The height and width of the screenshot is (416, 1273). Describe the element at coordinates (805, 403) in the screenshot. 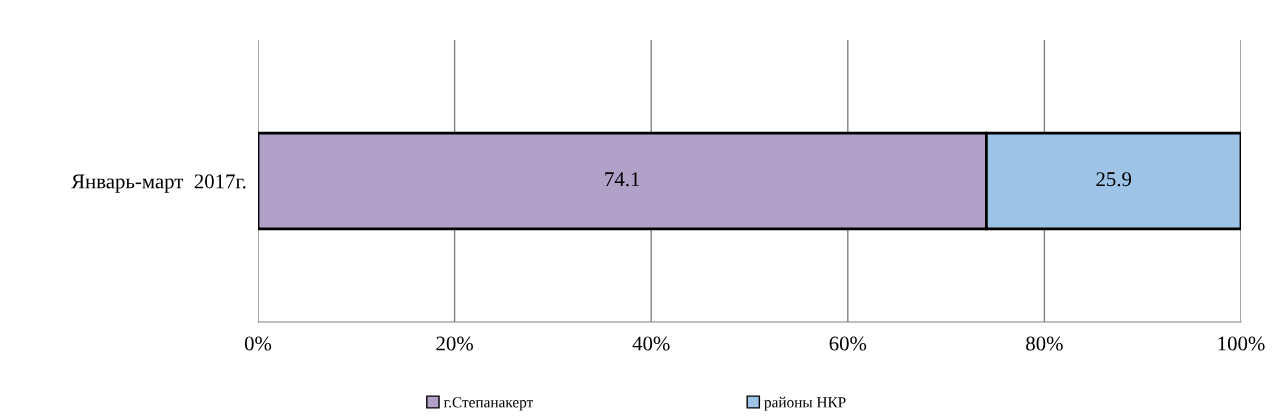

I see `legend-label: районы НКР` at that location.